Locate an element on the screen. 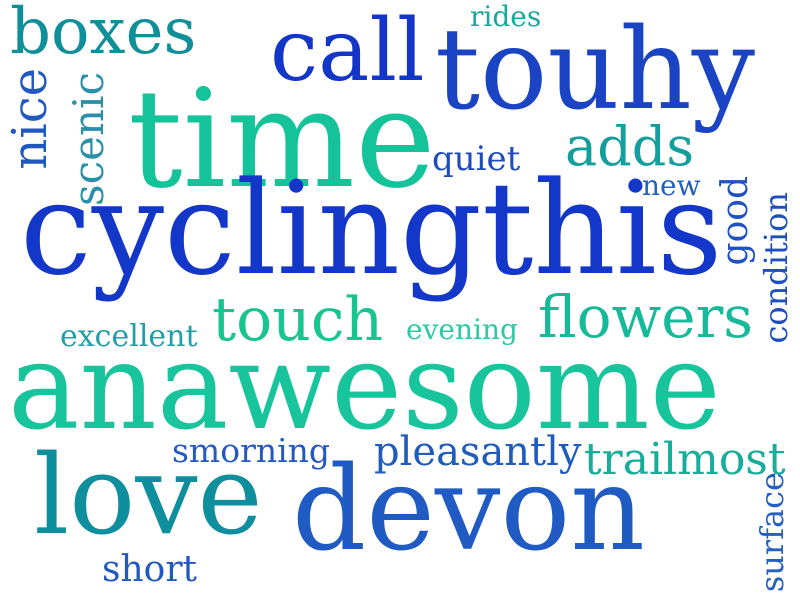  word-short: short is located at coordinates (150, 569).